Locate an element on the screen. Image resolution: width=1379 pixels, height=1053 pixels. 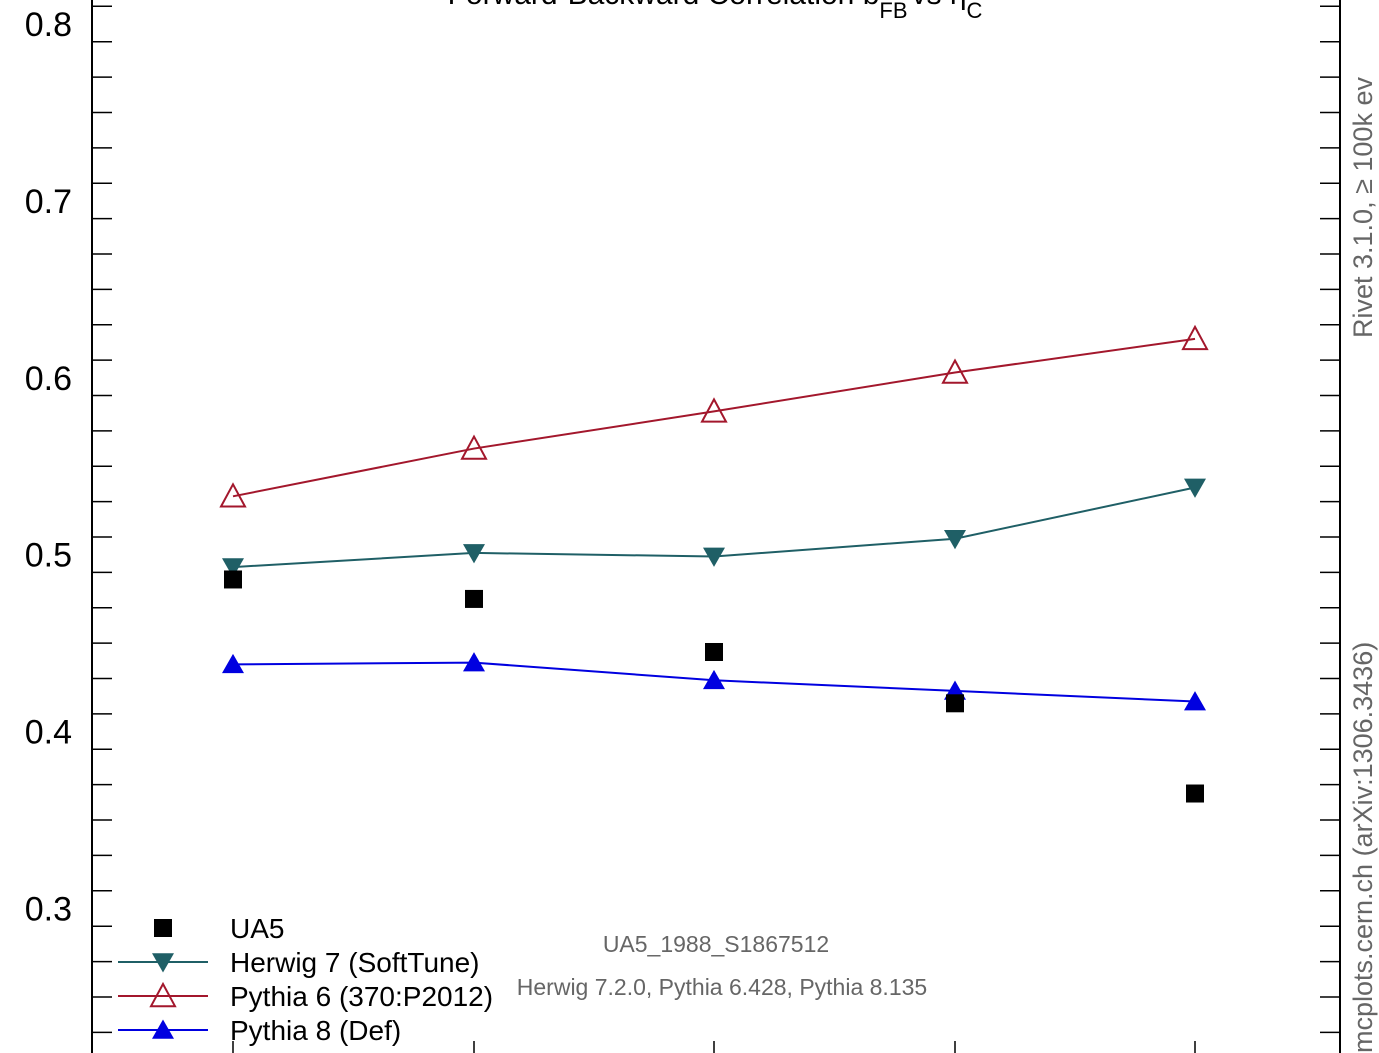
legend-item: UA5 is located at coordinates (219, 928).